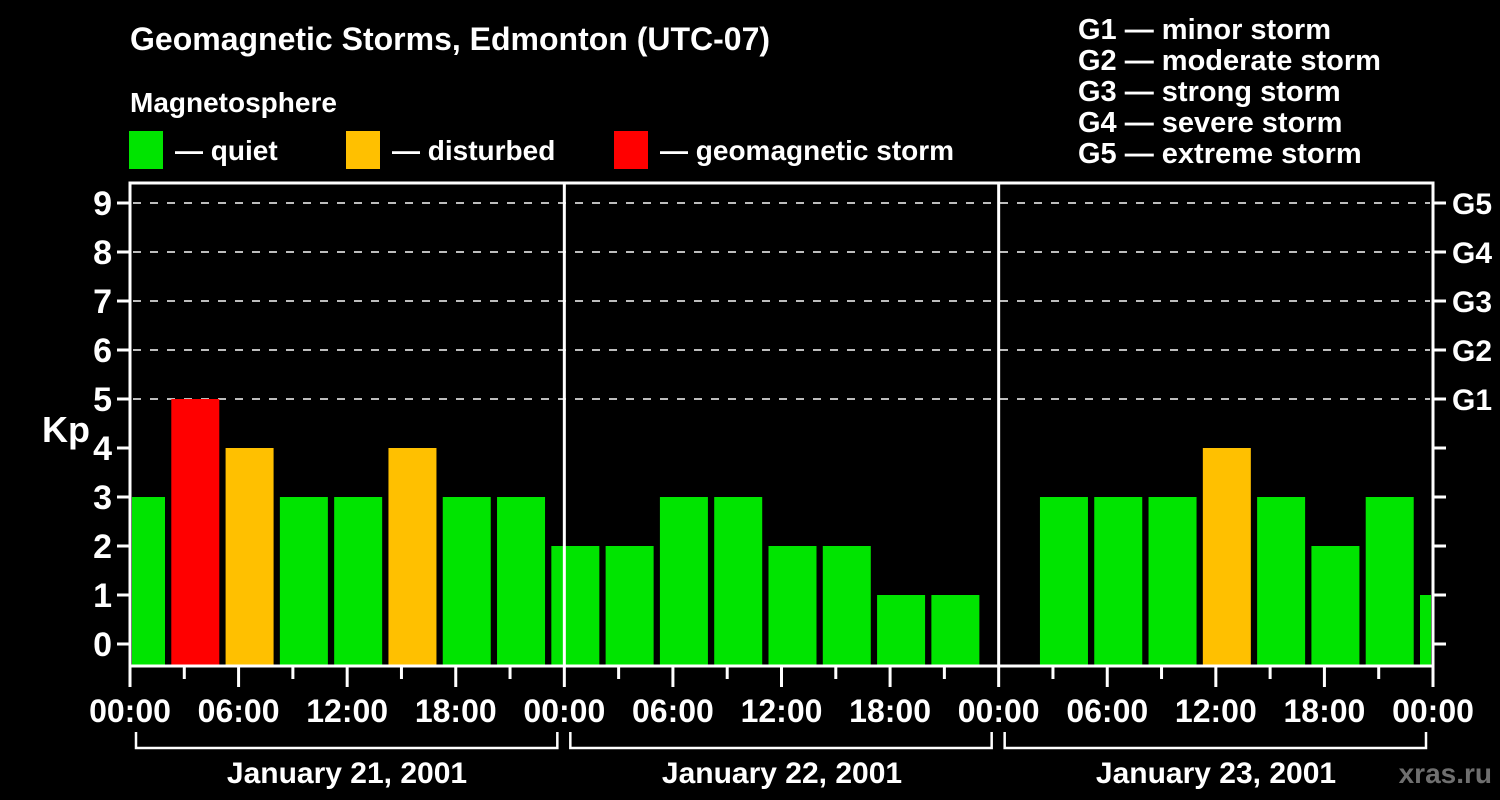 The width and height of the screenshot is (1500, 800). What do you see at coordinates (1216, 711) in the screenshot?
I see `x-tick-label-60h: 12:00` at bounding box center [1216, 711].